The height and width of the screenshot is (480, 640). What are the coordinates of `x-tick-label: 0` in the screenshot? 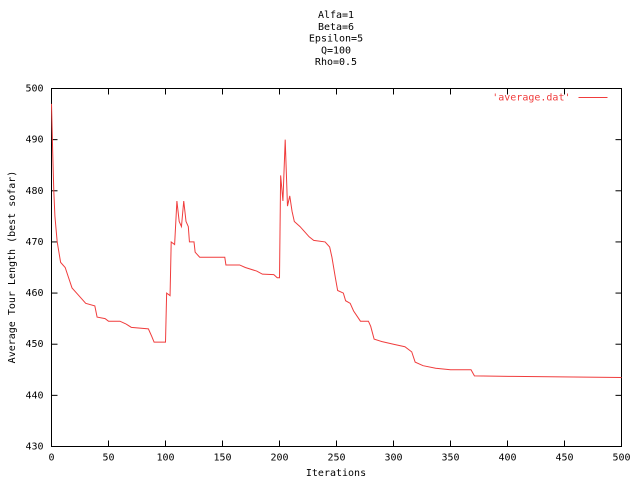 It's located at (51, 458).